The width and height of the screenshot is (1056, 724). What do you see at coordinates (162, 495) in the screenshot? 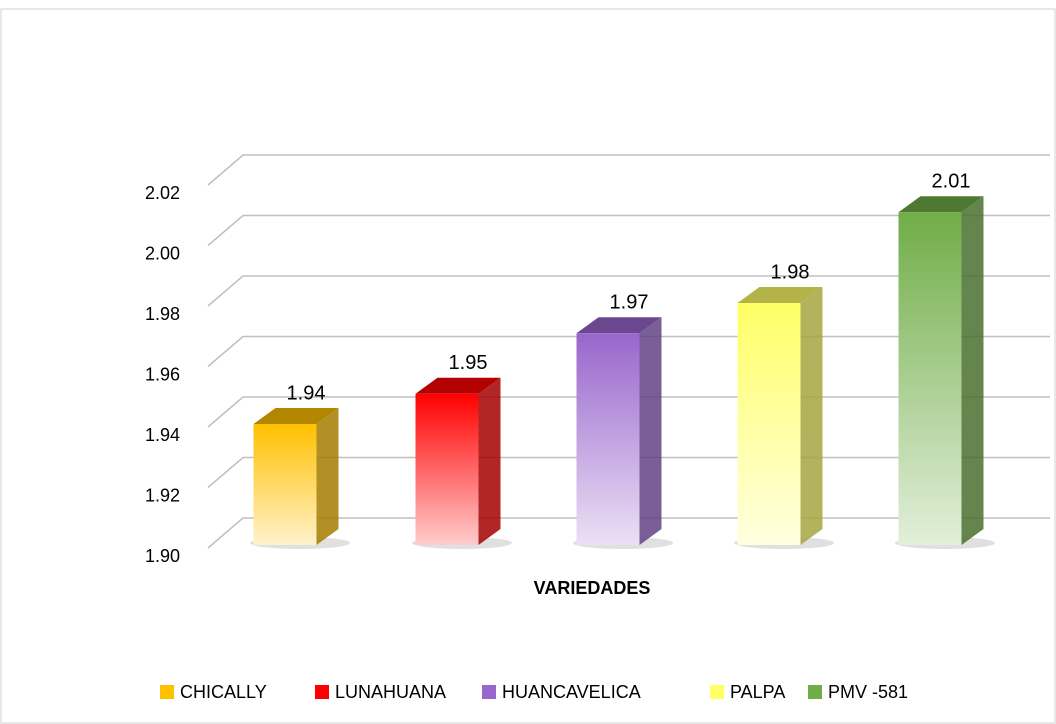
I see `y-tick-label: 1.92` at bounding box center [162, 495].